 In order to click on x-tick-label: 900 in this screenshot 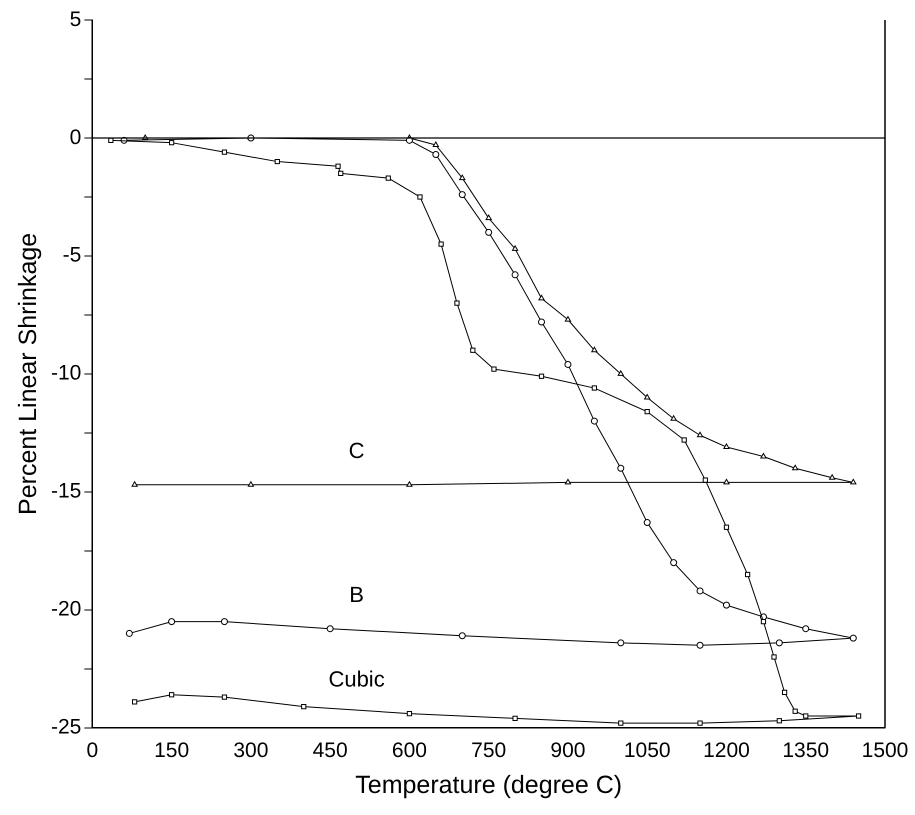, I will do `click(568, 750)`.